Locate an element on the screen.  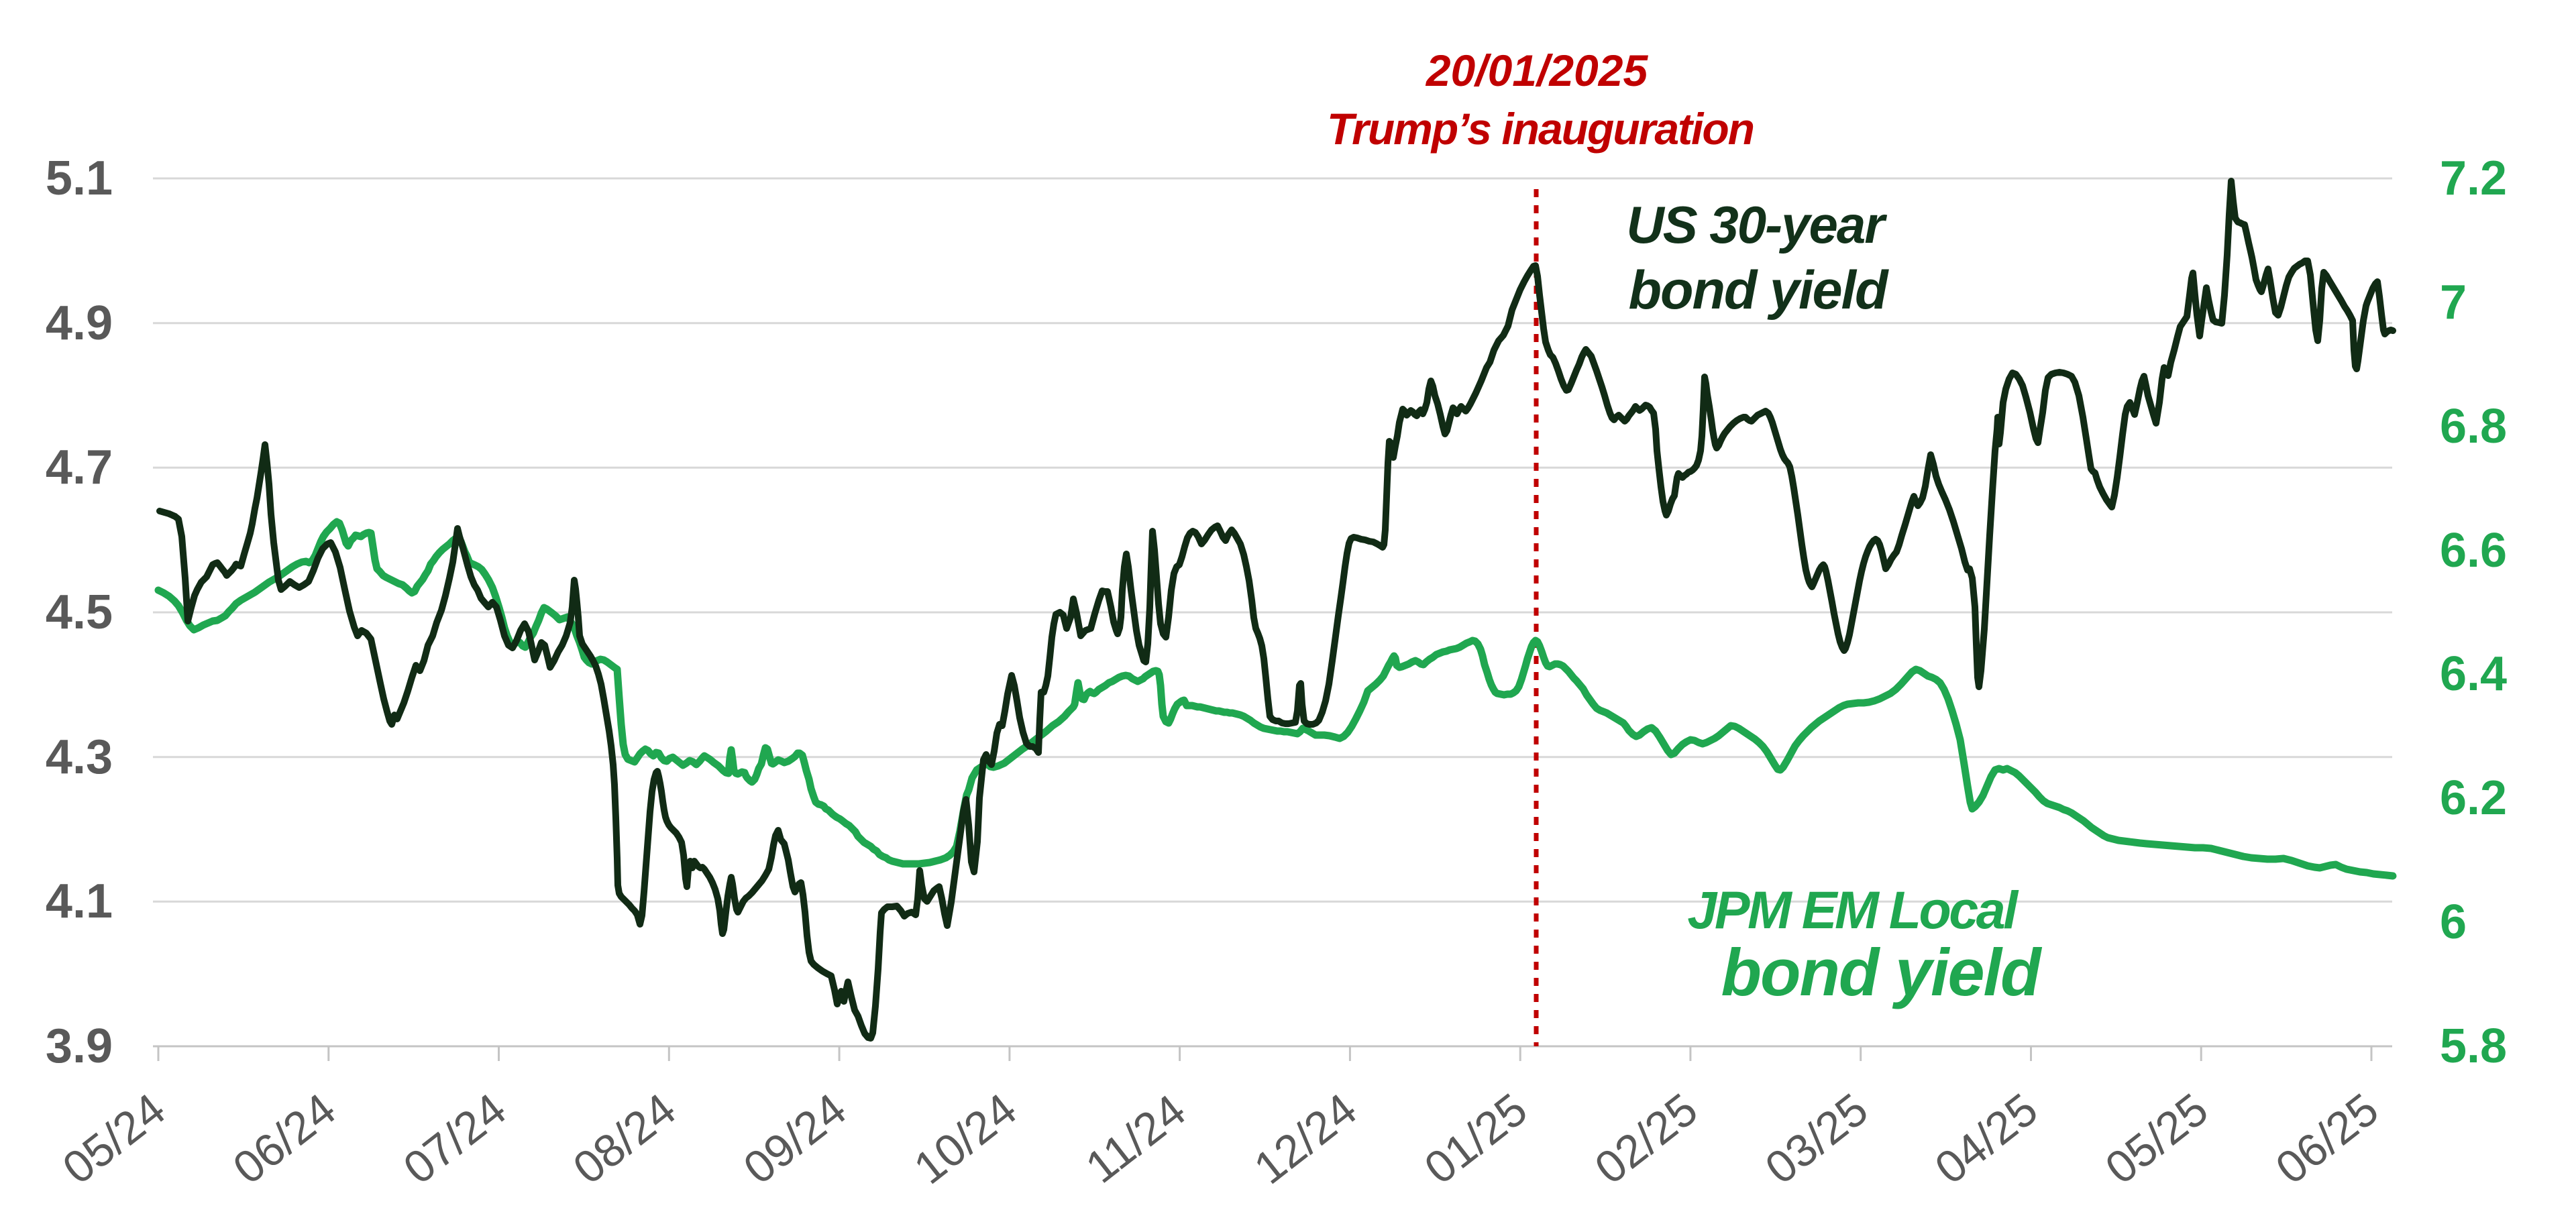
svg-text: JPM EM Local is located at coordinates (1853, 910).